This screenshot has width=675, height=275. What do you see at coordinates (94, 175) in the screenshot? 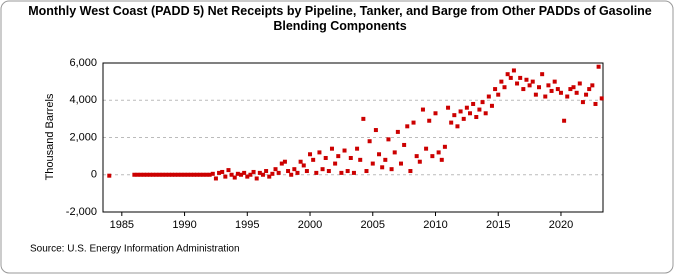
I see `y-tick-label: 0` at bounding box center [94, 175].